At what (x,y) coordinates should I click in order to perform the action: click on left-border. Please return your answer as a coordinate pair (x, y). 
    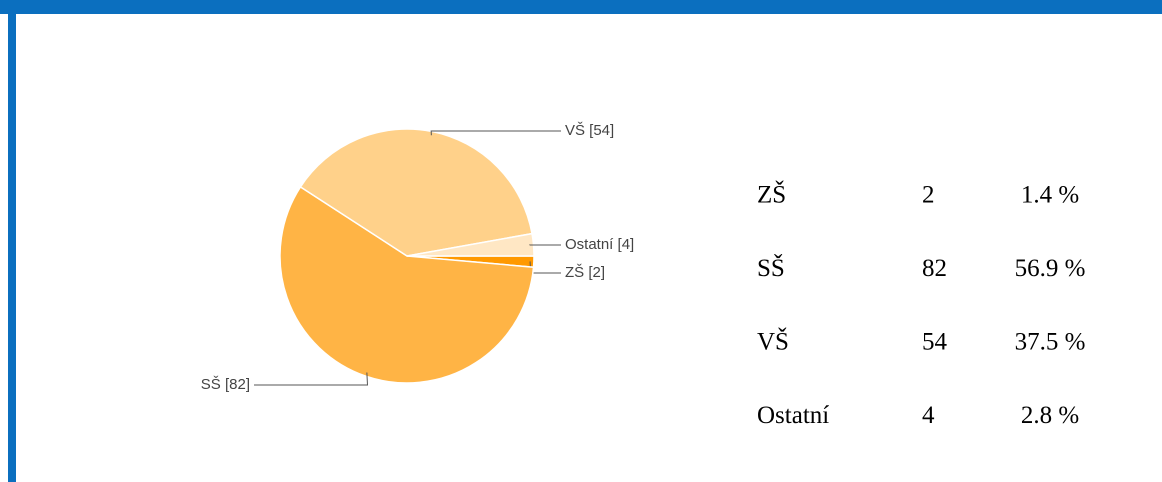
    Looking at the image, I should click on (12, 241).